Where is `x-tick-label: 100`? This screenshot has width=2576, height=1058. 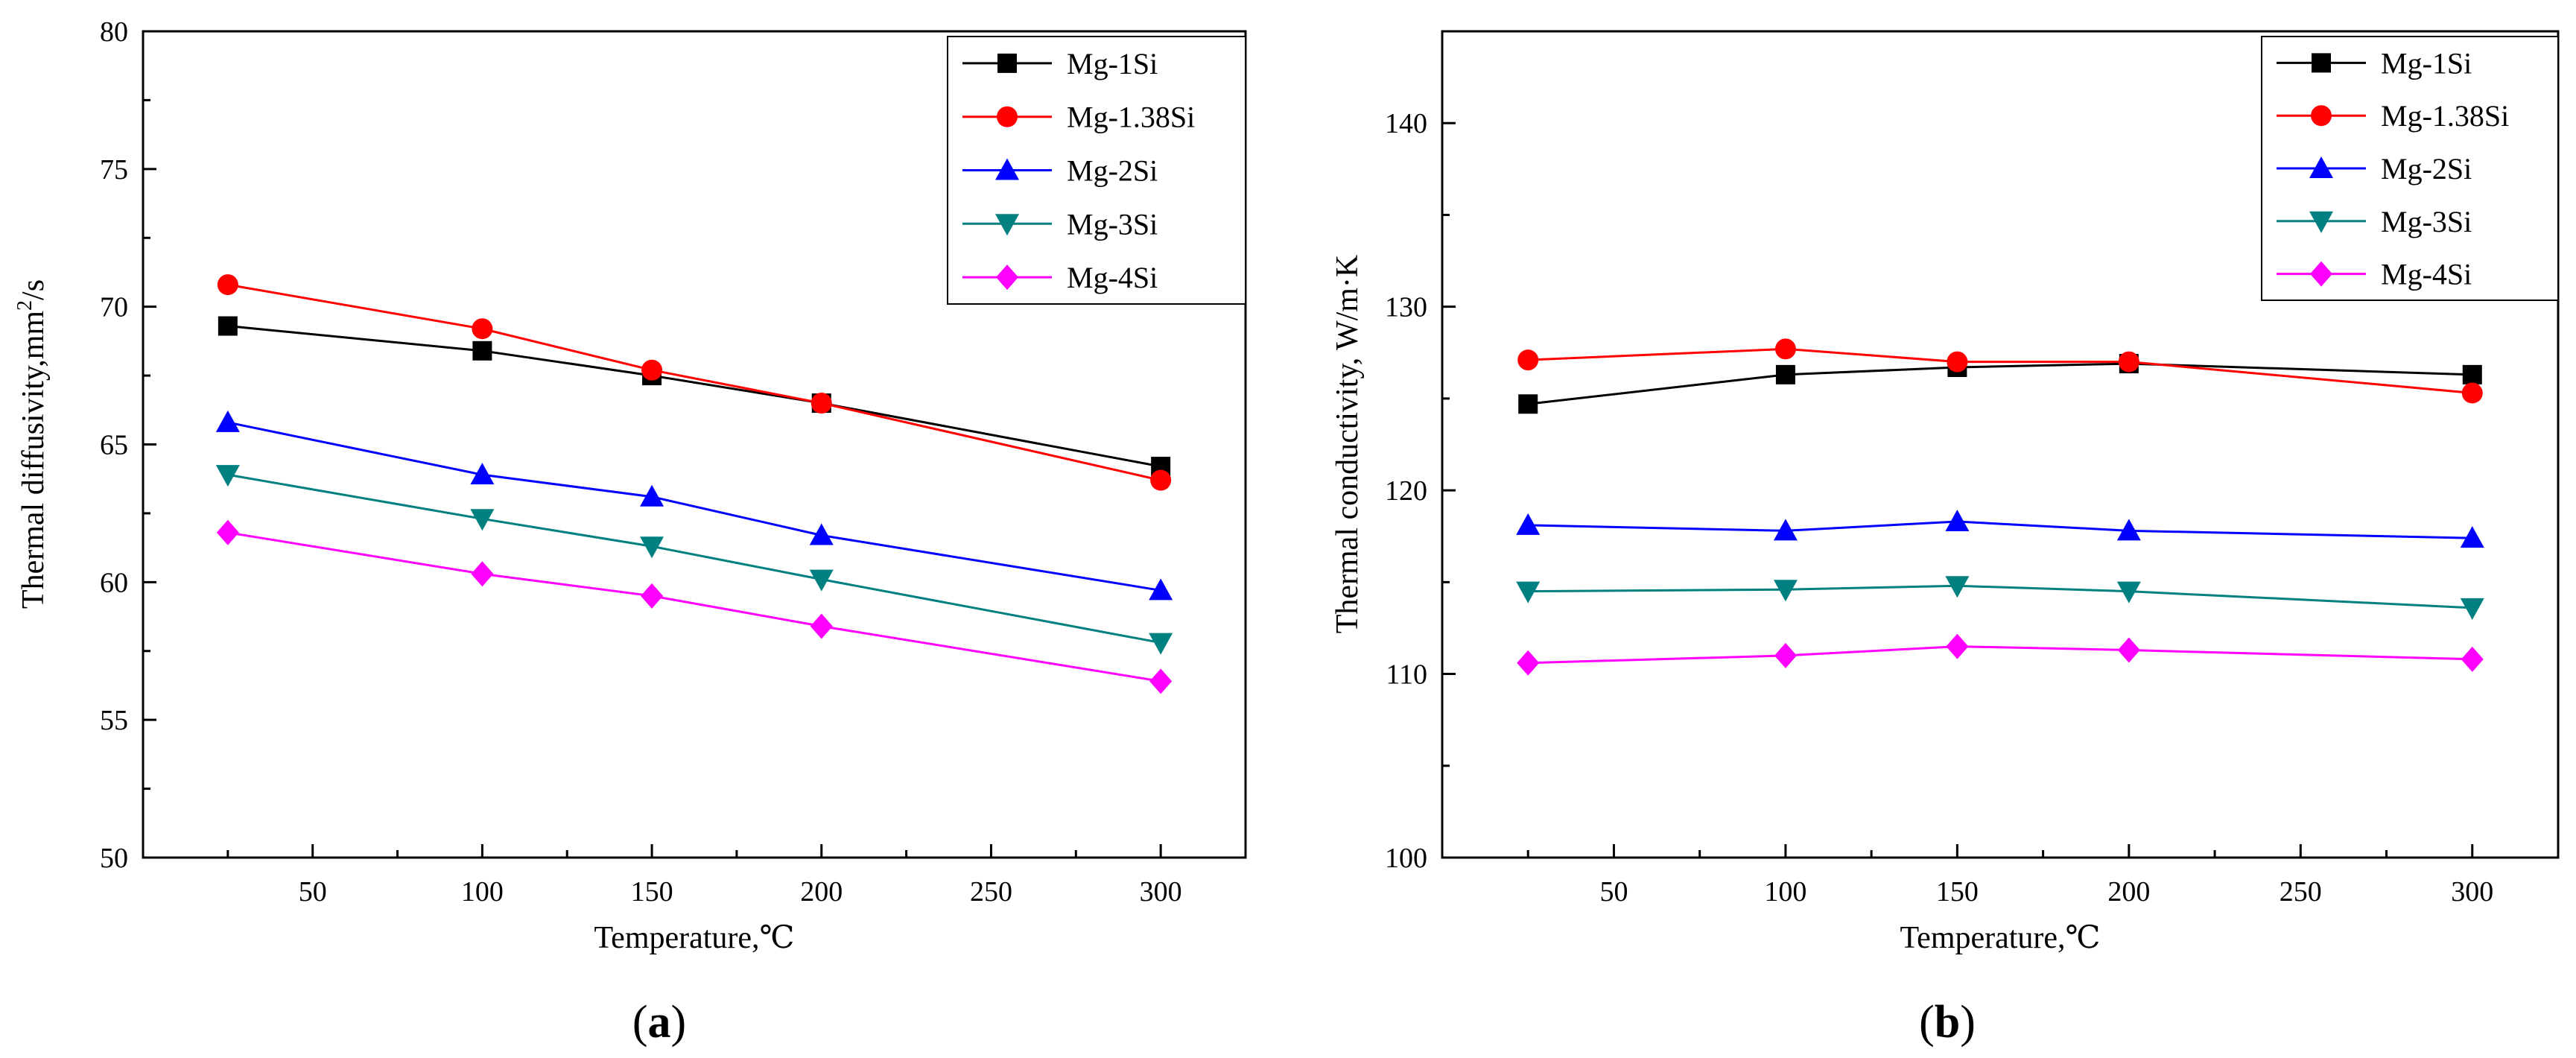
x-tick-label: 100 is located at coordinates (1785, 891).